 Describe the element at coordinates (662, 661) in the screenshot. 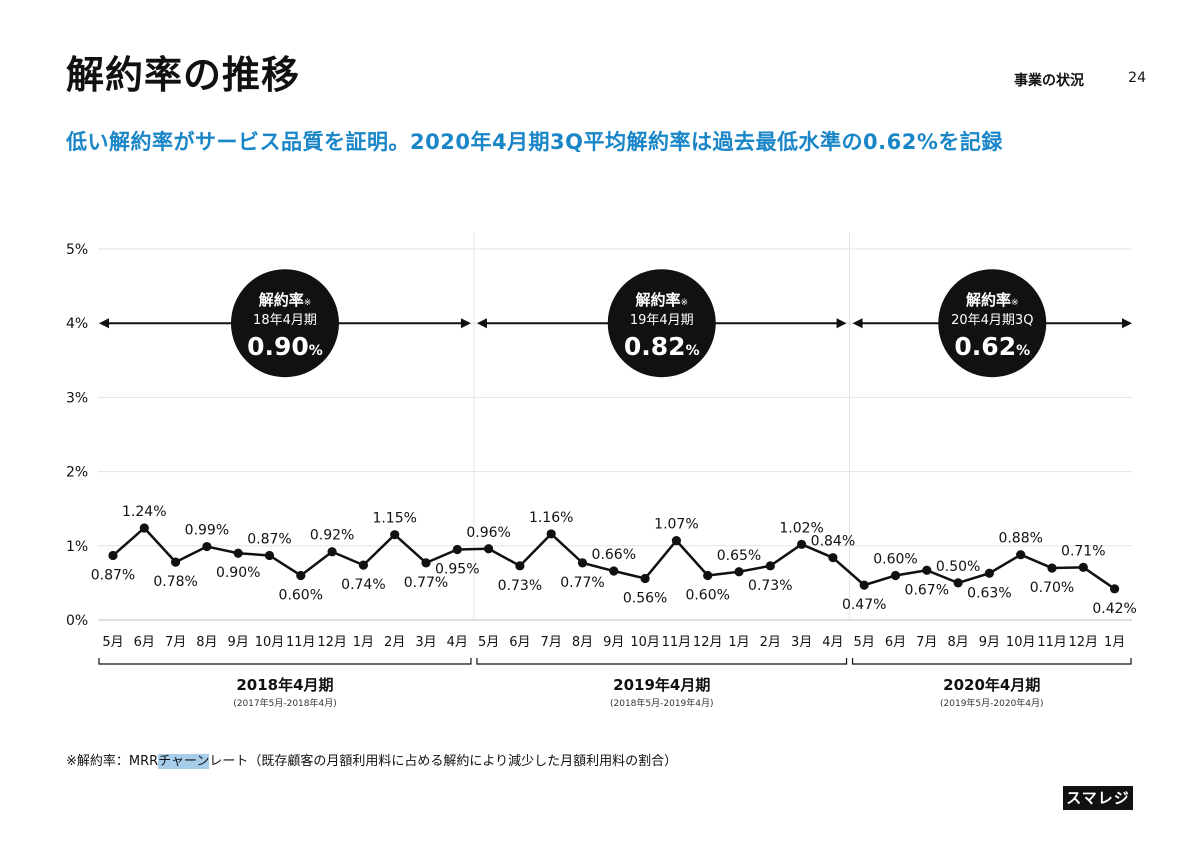

I see `period-bracket` at that location.